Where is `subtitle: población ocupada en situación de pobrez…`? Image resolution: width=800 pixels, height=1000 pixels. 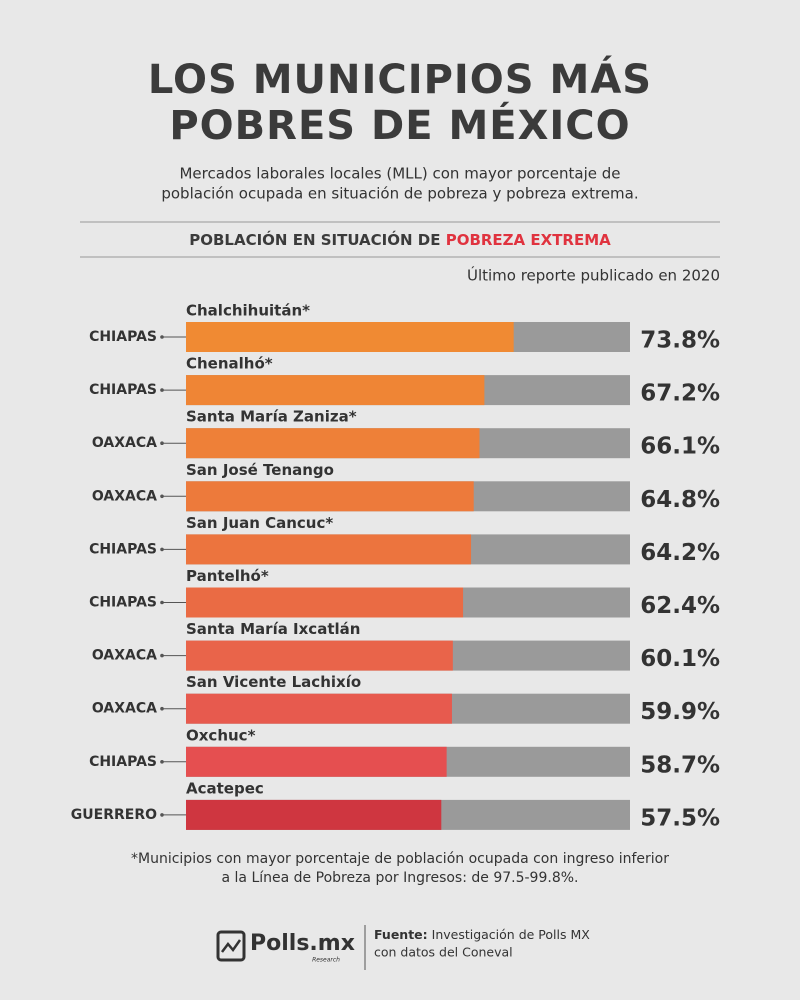
subtitle: población ocupada en situación de pobrez… is located at coordinates (399, 194).